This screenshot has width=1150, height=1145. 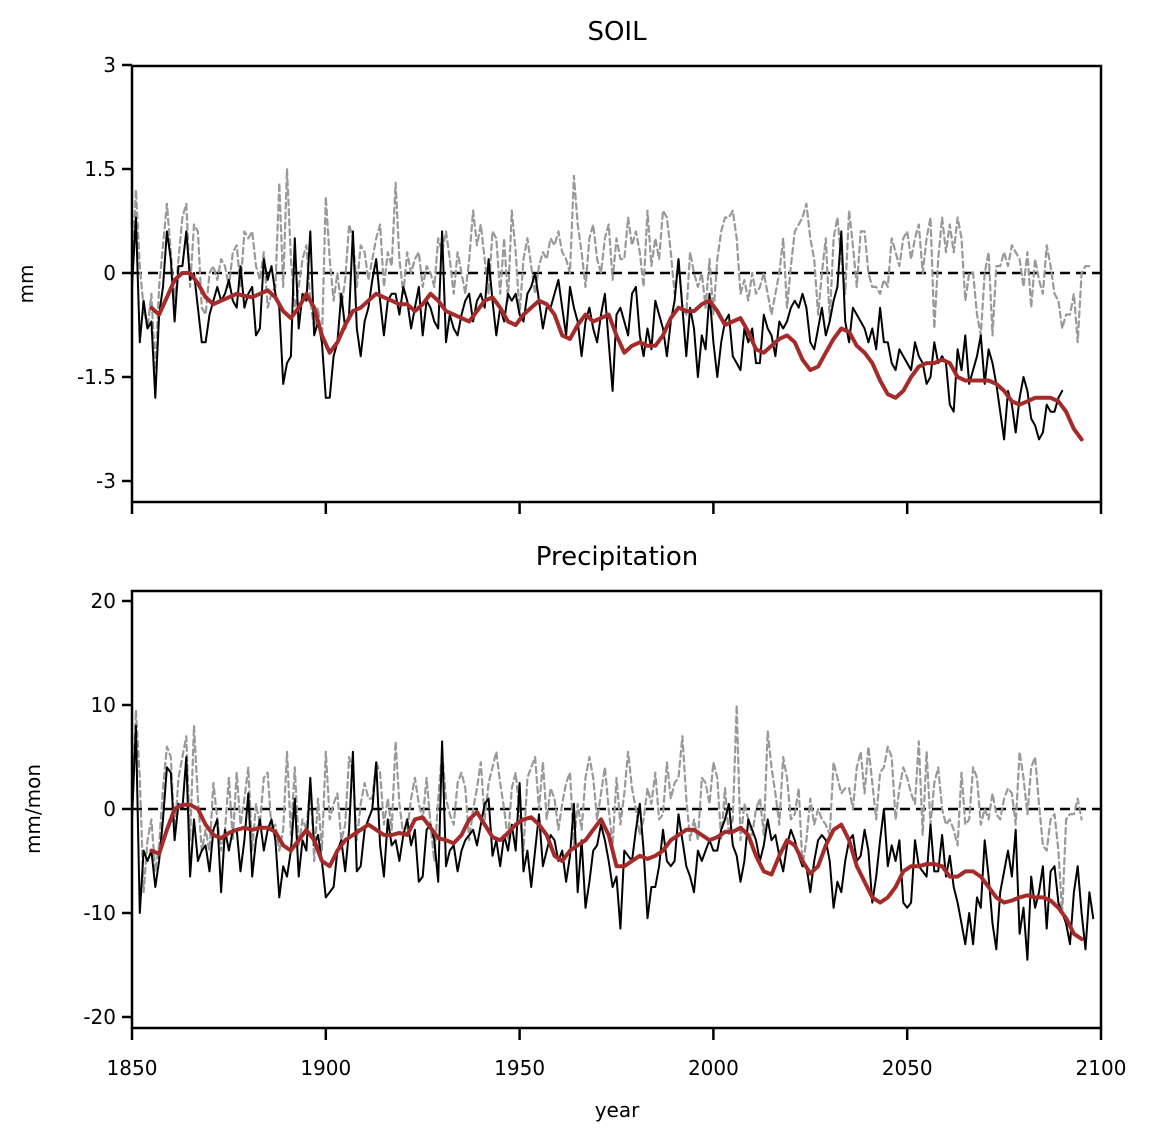 What do you see at coordinates (713, 1068) in the screenshot?
I see `precip-xtick-label: 2000` at bounding box center [713, 1068].